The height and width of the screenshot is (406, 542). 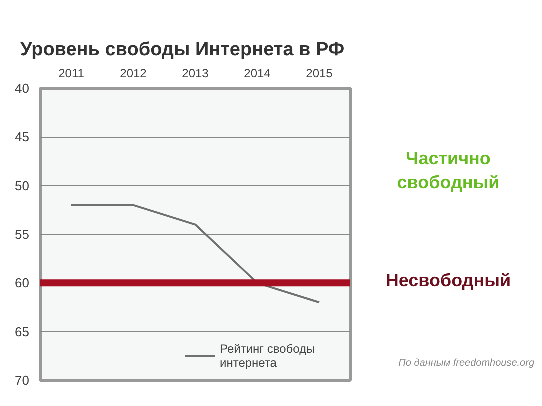 I want to click on line-series, so click(x=195, y=254).